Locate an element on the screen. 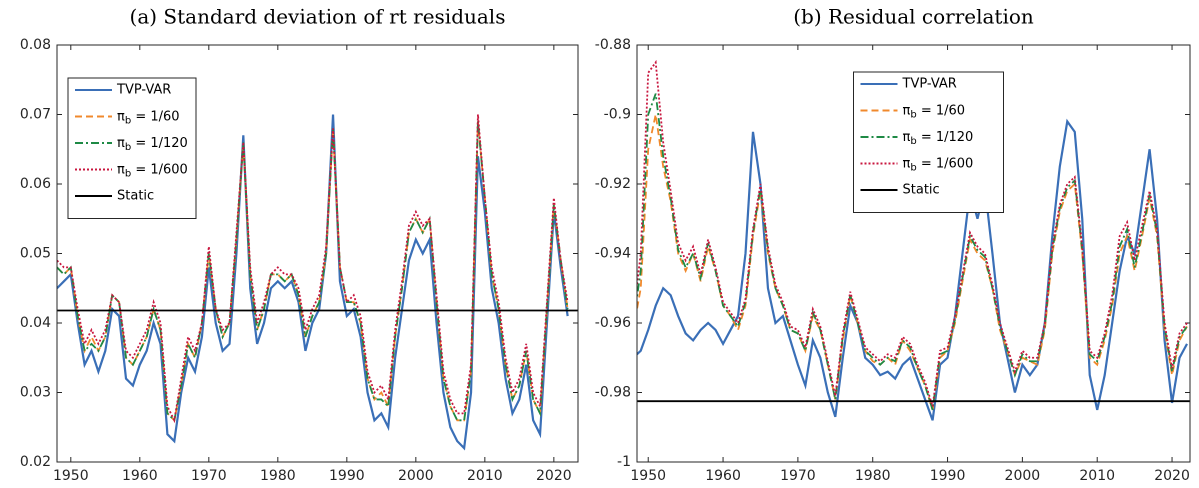  y-tick-label: 0.06 is located at coordinates (35, 184).